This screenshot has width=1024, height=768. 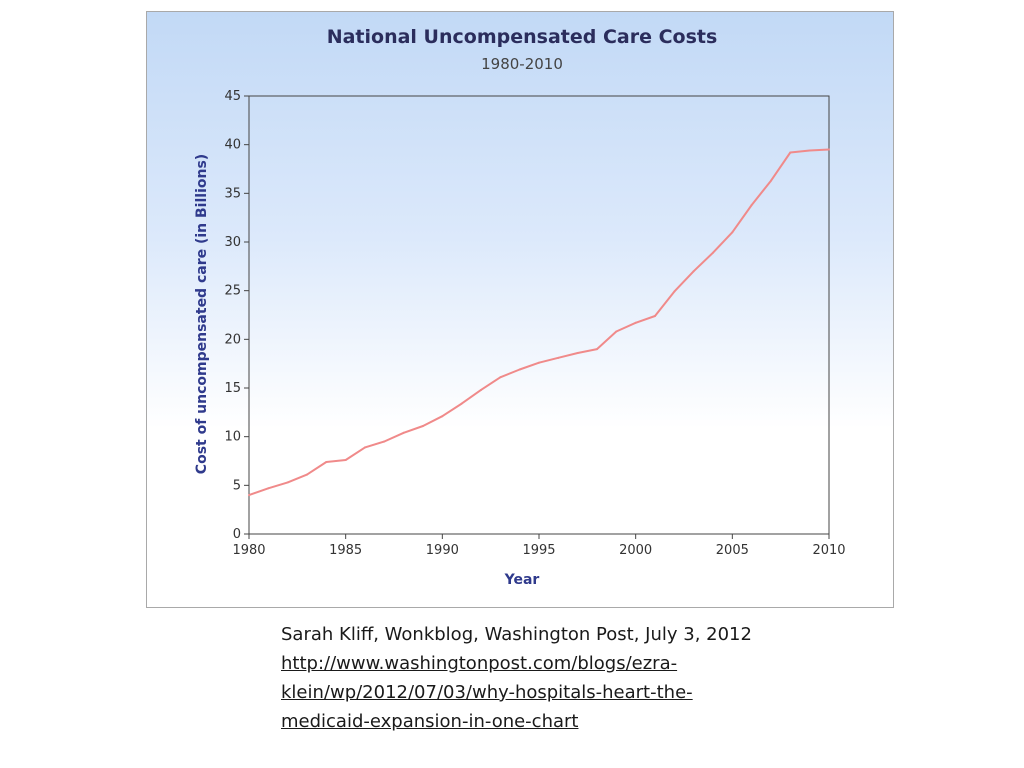 What do you see at coordinates (232, 339) in the screenshot?
I see `y-tick-label: 20` at bounding box center [232, 339].